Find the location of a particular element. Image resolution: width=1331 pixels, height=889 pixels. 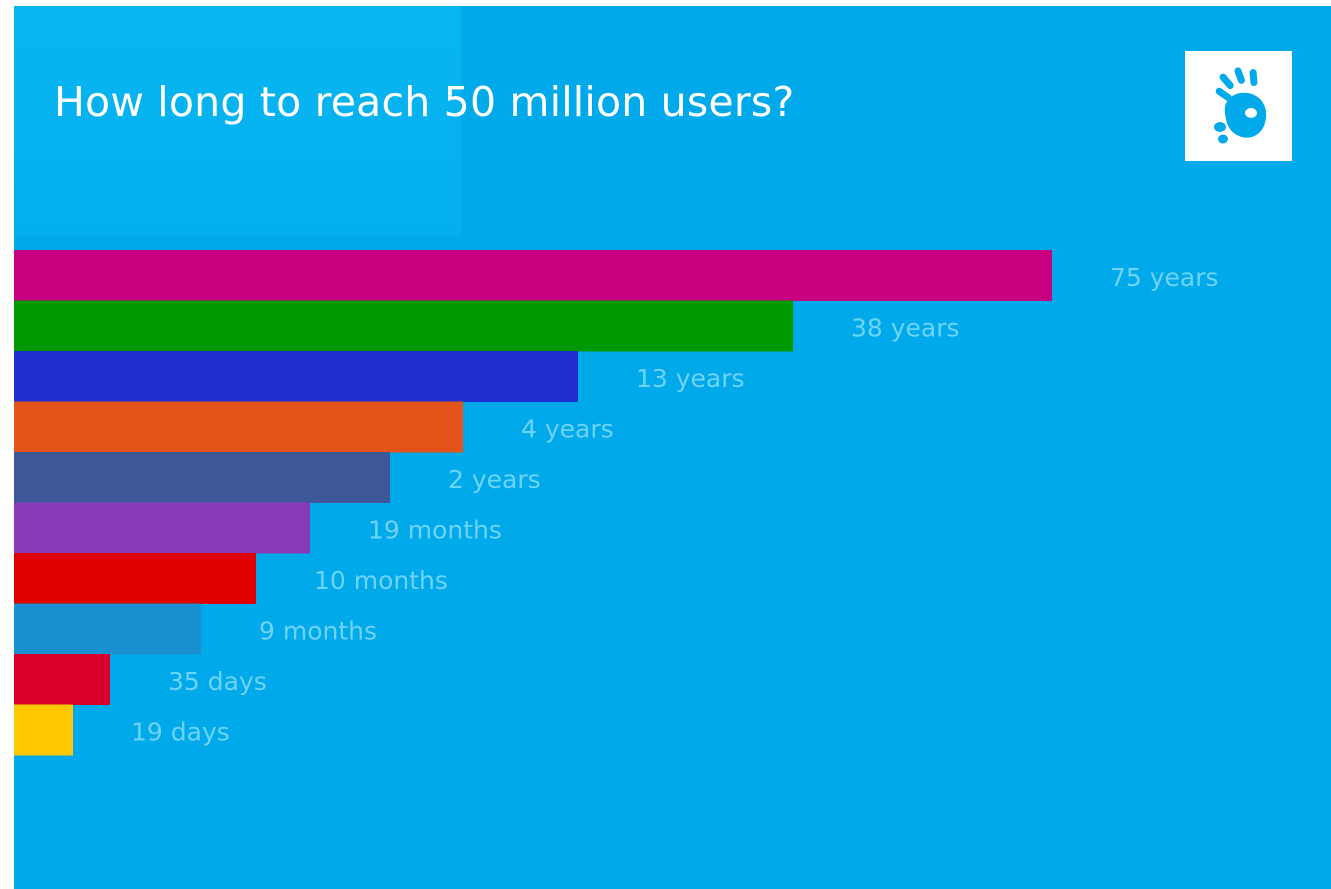

bar-value-label: 19 days is located at coordinates (180, 732).